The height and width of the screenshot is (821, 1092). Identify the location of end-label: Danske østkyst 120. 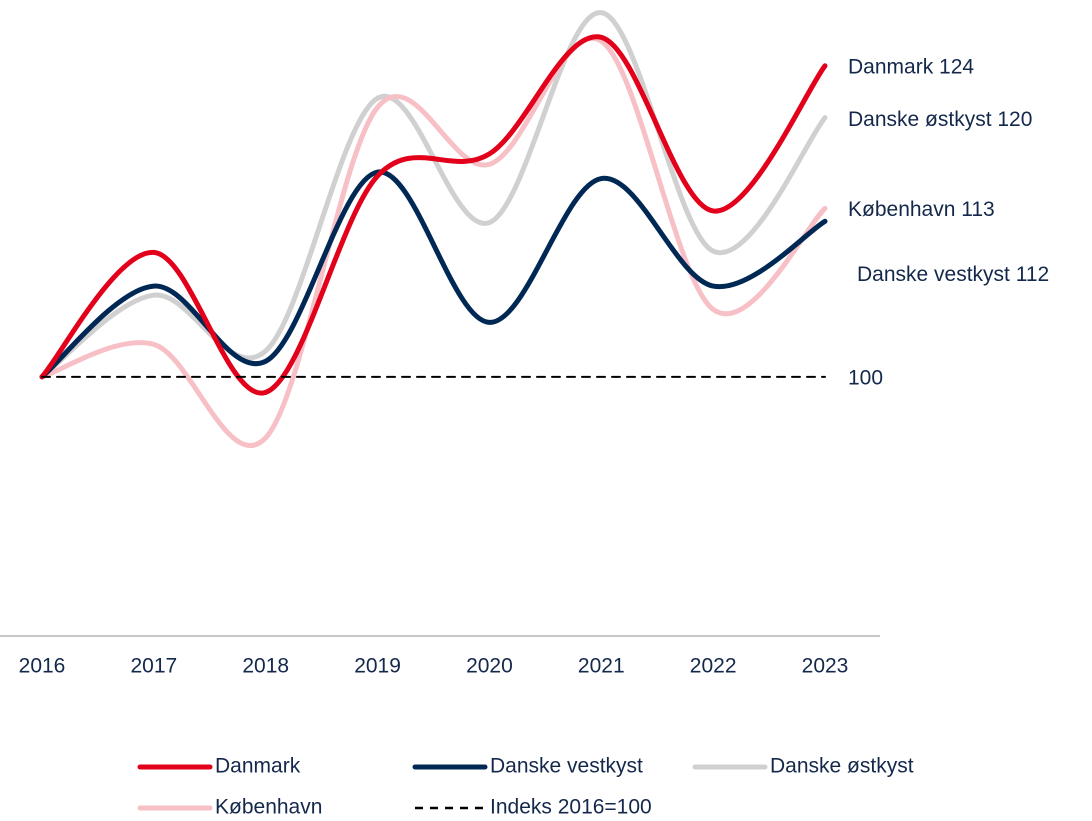
(940, 119).